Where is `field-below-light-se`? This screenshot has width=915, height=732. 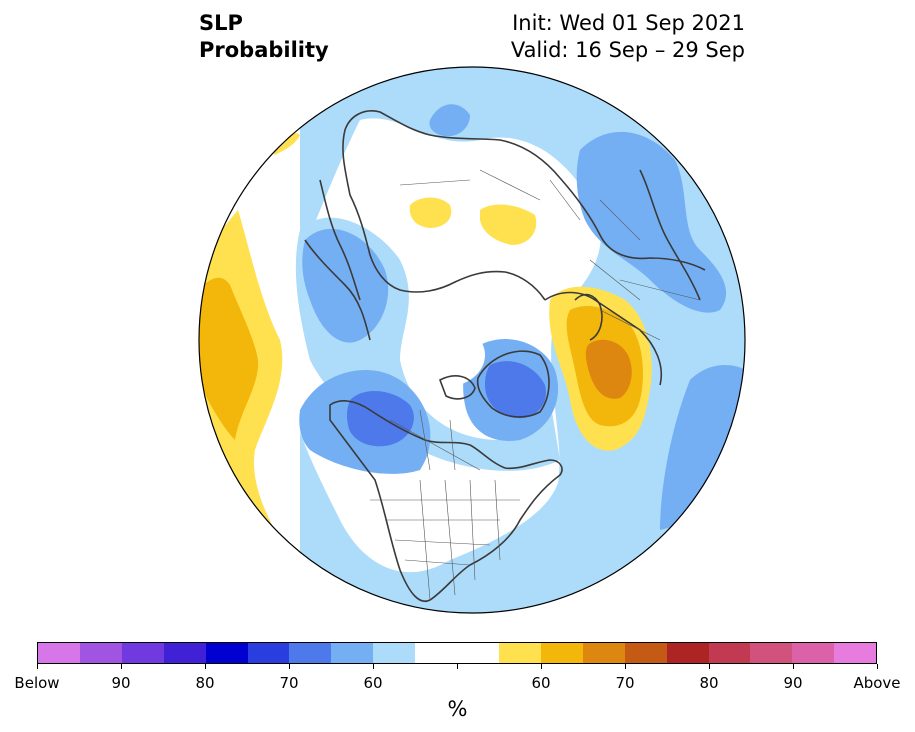 field-below-light-se is located at coordinates (565, 520).